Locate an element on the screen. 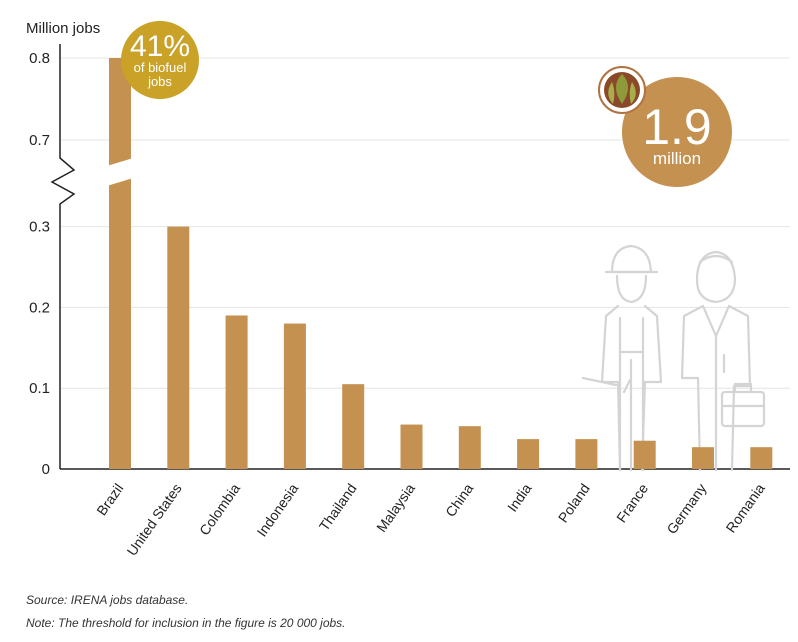 This screenshot has width=798, height=642. biofuel-share-badge: 41% of biofuel jobs is located at coordinates (160, 60).